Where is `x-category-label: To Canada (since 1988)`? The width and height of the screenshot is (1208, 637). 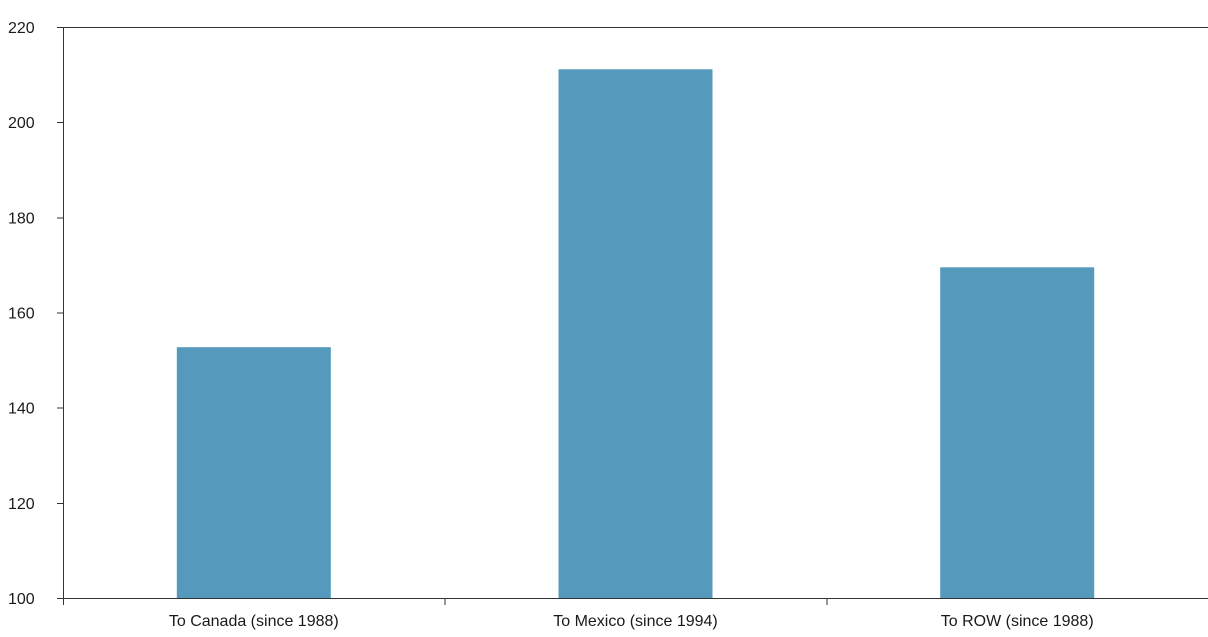
x-category-label: To Canada (since 1988) is located at coordinates (254, 621).